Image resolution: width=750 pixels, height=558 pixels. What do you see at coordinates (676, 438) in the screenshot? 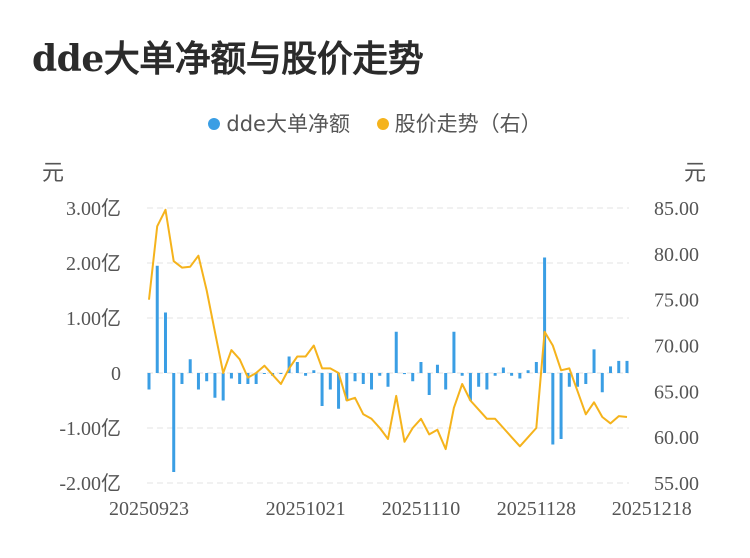
I see `y-right-tick-label: 60.00` at bounding box center [676, 438].